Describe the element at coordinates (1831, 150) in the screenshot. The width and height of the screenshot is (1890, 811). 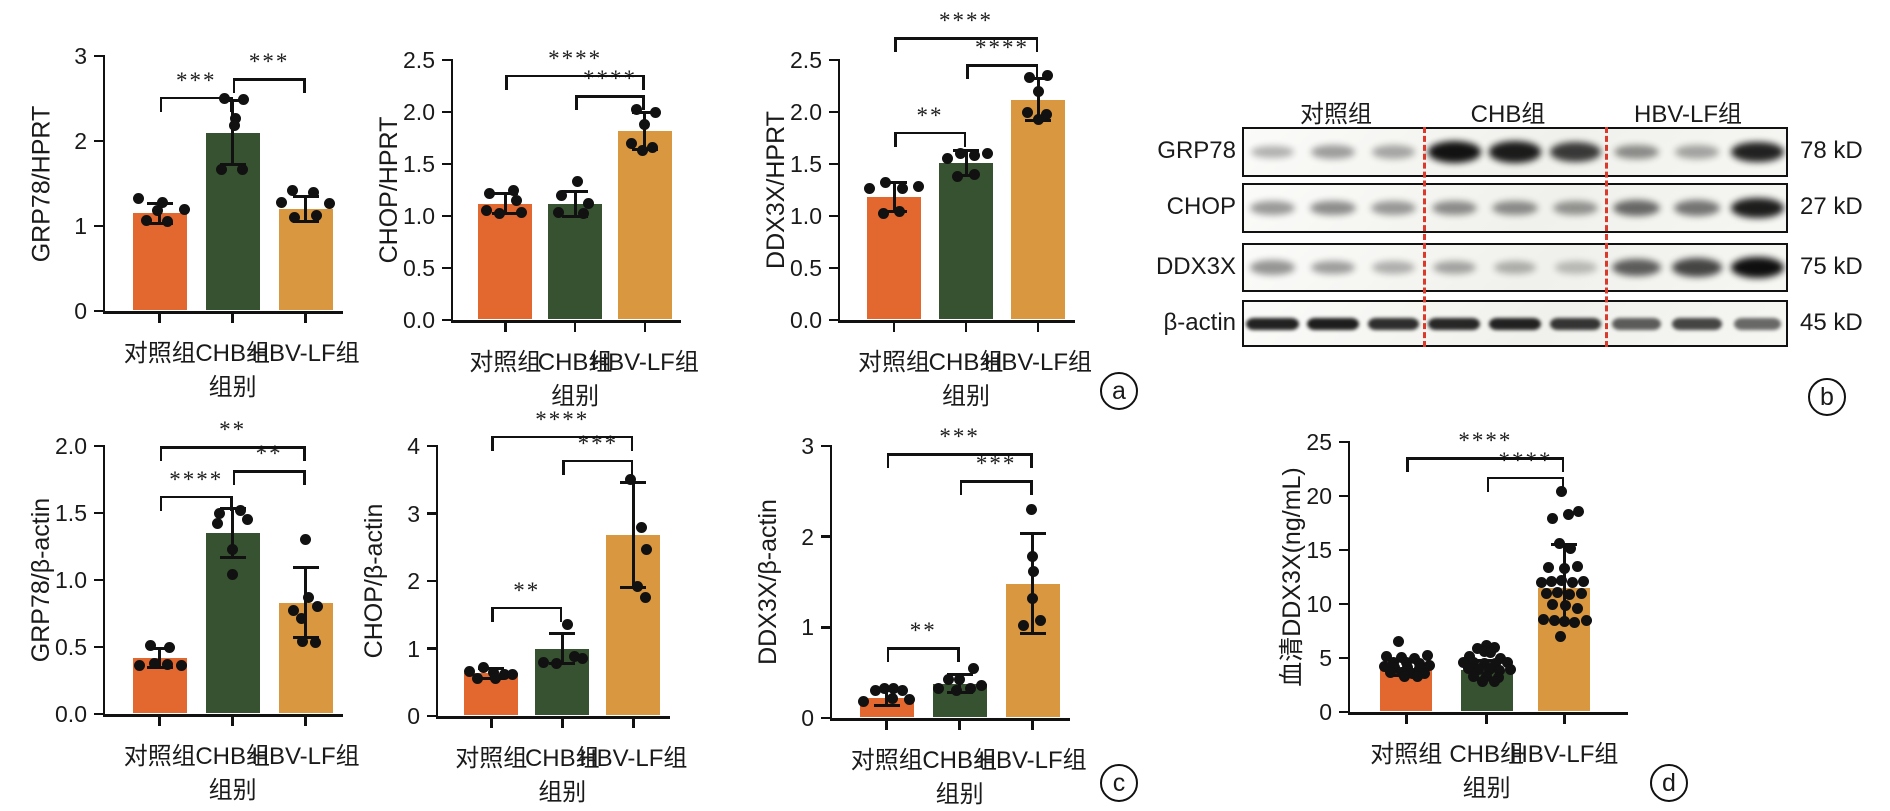
I see `blot-size-label: 78 kD` at that location.